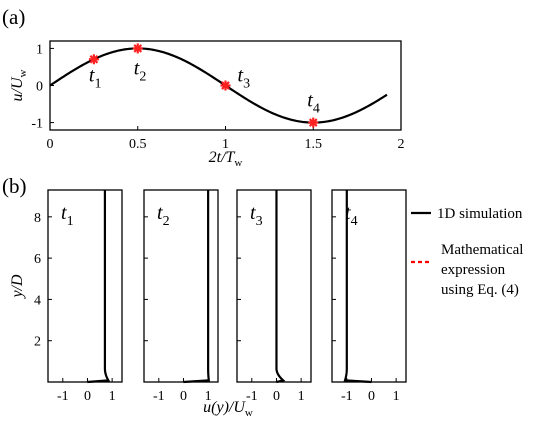 This screenshot has height=431, width=550. I want to click on b-subplot-label-2: t2, so click(163, 215).